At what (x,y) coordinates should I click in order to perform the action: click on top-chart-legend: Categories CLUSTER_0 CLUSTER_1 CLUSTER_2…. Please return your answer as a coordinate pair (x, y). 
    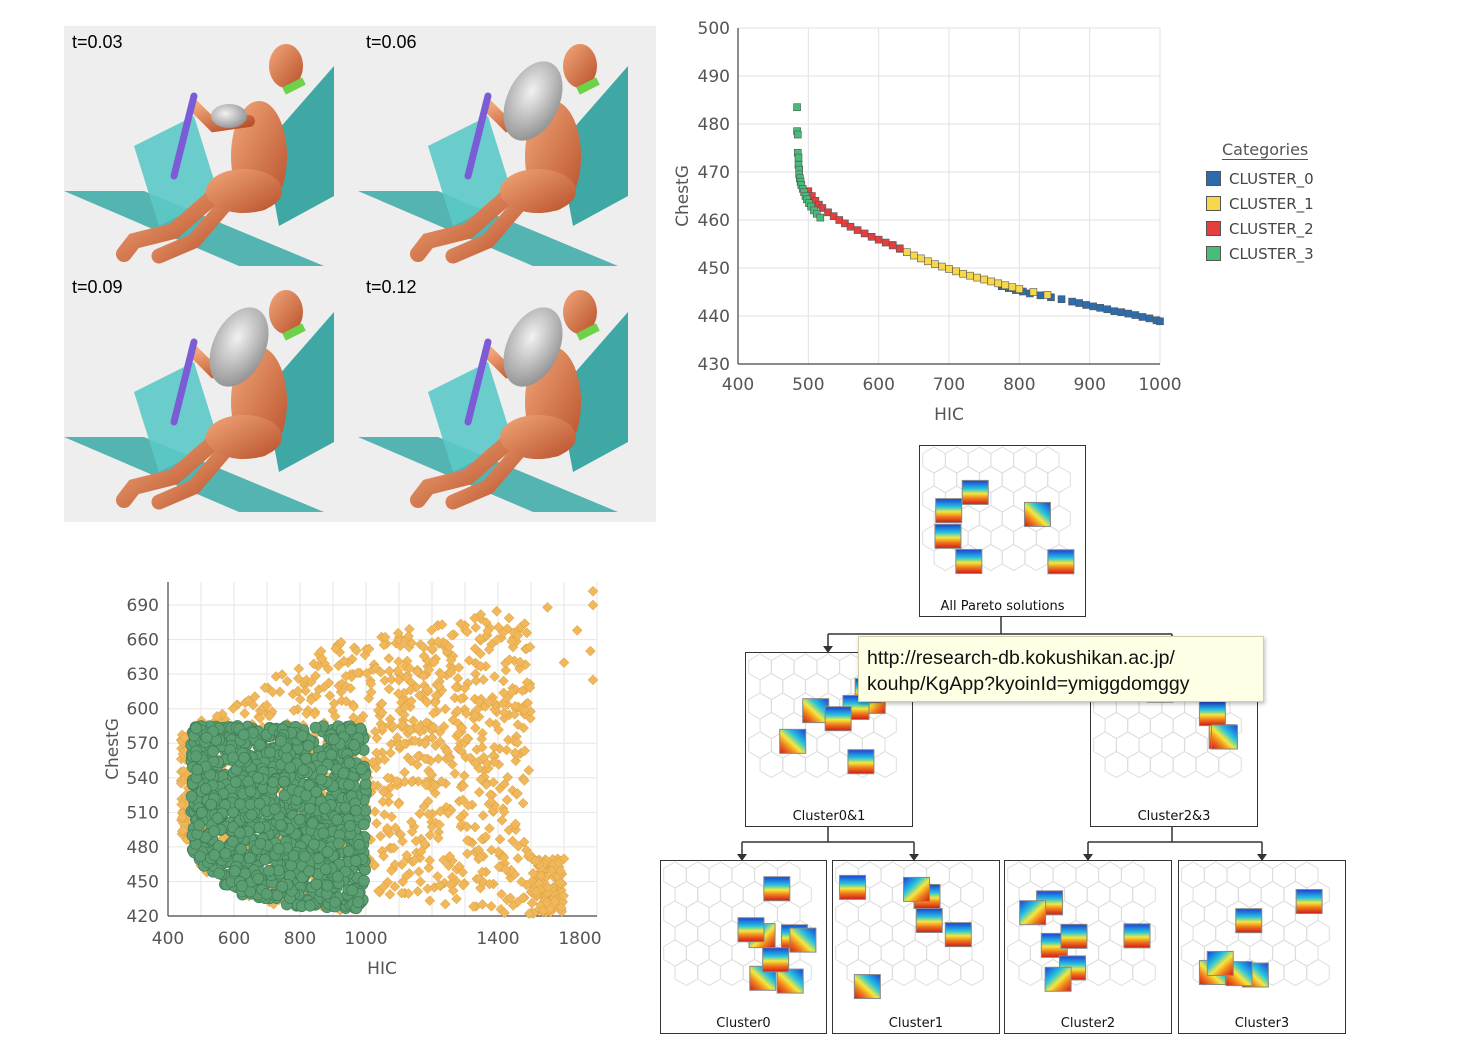
    Looking at the image, I should click on (1271, 203).